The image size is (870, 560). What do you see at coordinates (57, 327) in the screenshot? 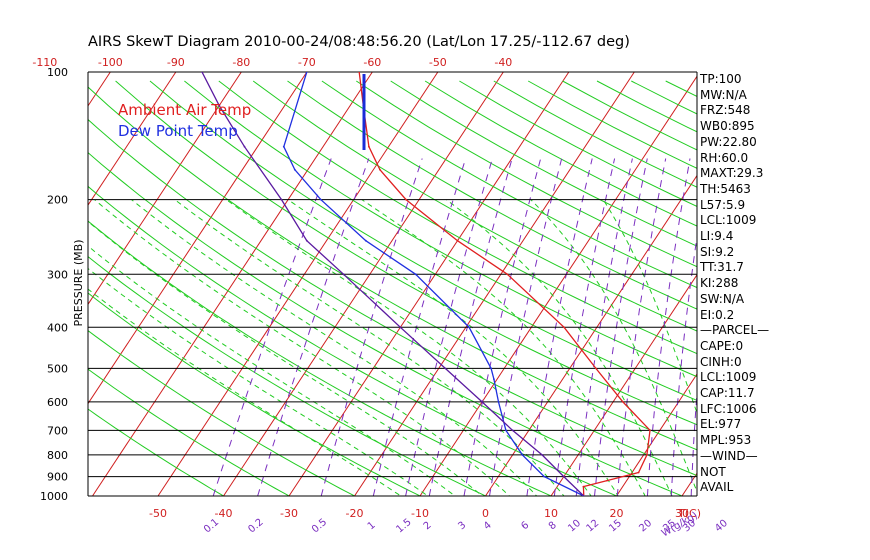
I see `pressure-tick-label: 400` at bounding box center [57, 327].